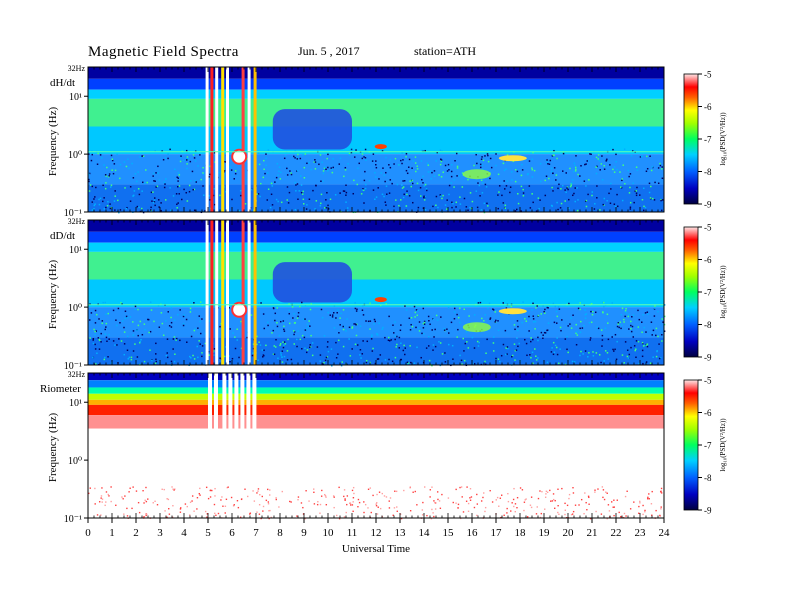 Image resolution: width=792 pixels, height=612 pixels. Describe the element at coordinates (248, 405) in the screenshot. I see `burst-column` at that location.